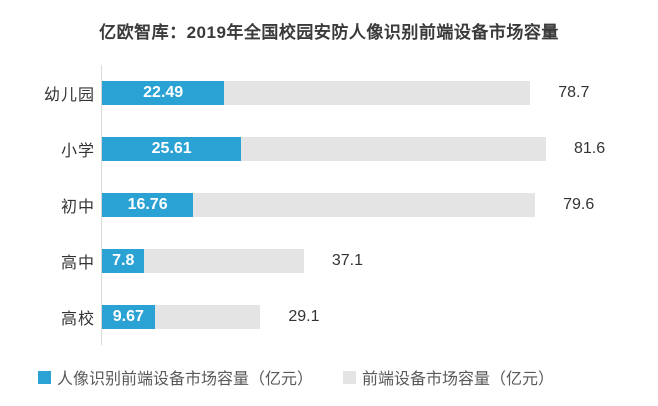  Describe the element at coordinates (329, 377) in the screenshot. I see `chart-legend: 人像识别前端设备市场容量（亿元） 前端设备市场容量（亿元）` at that location.